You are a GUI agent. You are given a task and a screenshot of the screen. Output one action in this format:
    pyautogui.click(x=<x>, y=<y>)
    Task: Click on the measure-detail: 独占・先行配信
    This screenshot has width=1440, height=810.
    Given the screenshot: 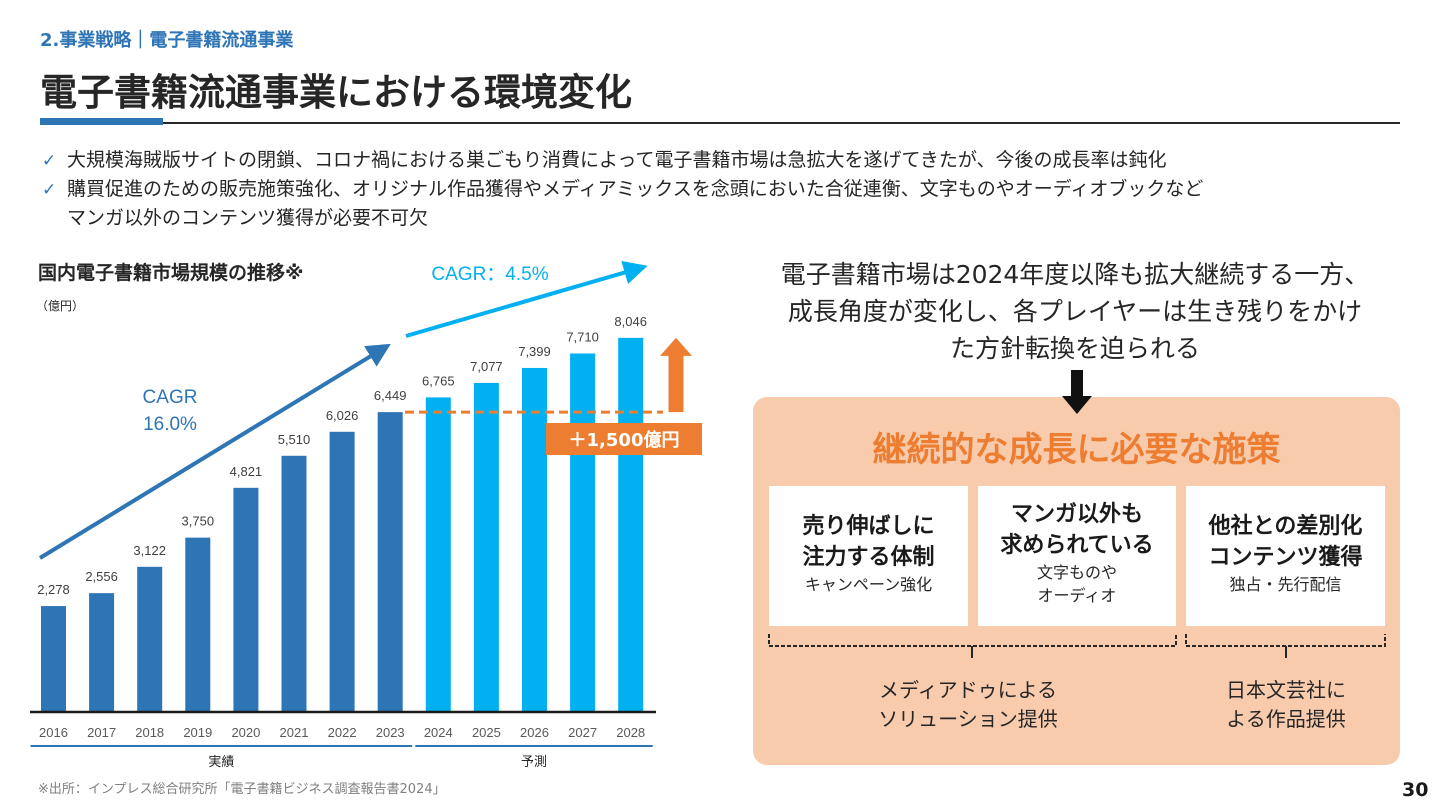 What is the action you would take?
    pyautogui.click(x=1285, y=584)
    